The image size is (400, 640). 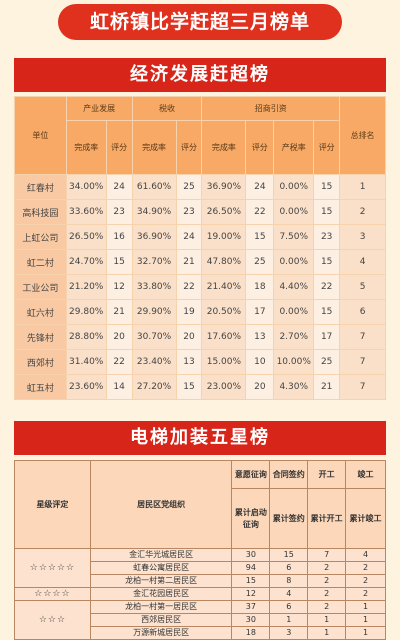 I want to click on header-org: 居民区党组织, so click(x=161, y=504).